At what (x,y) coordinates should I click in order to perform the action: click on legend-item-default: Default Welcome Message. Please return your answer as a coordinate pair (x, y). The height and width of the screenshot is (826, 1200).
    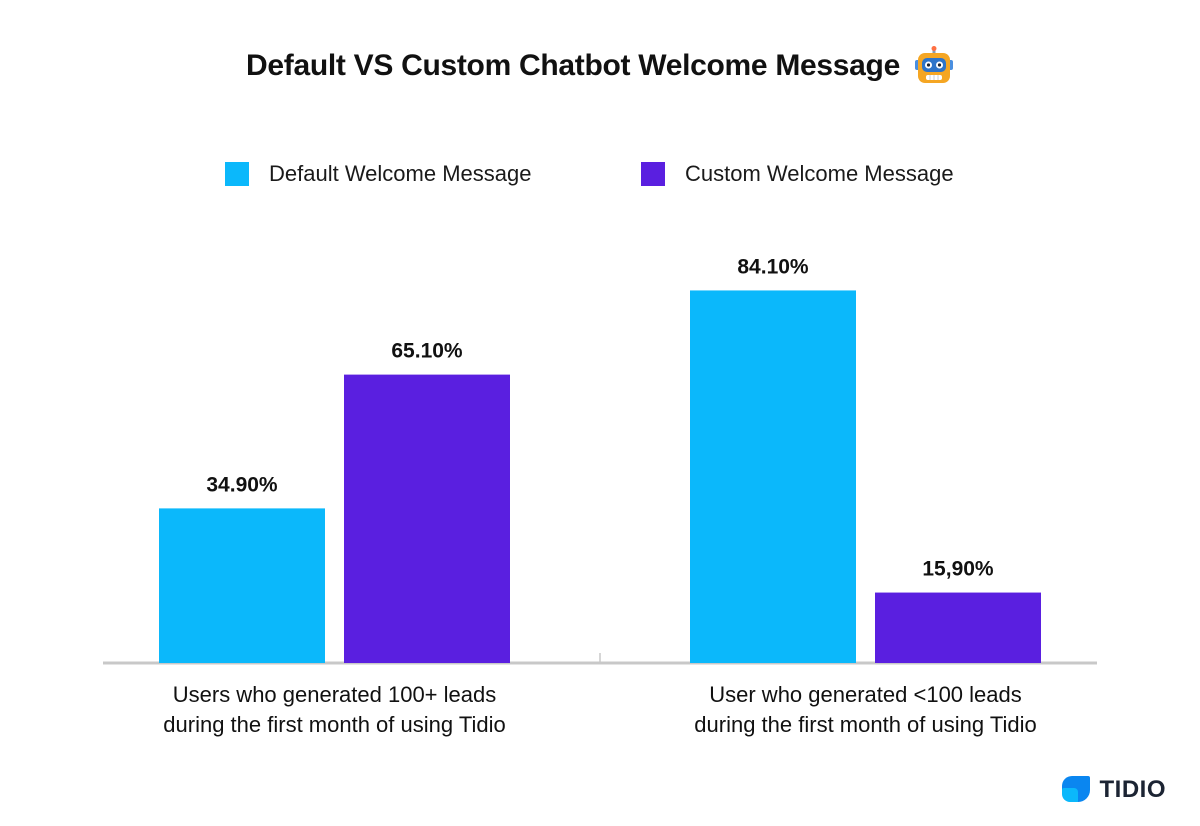
    Looking at the image, I should click on (378, 174).